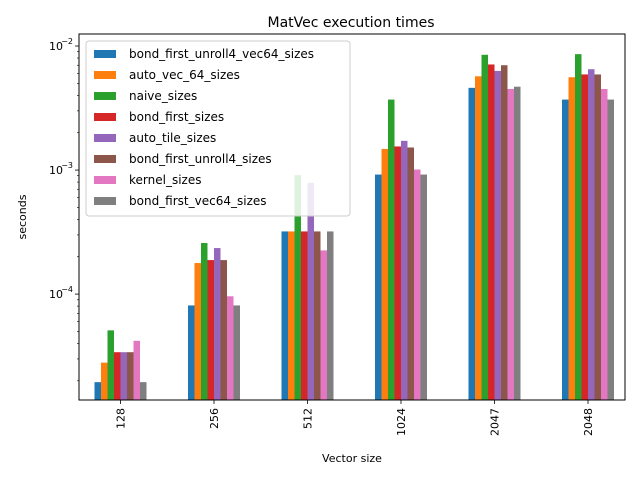 The image size is (640, 480). Describe the element at coordinates (478, 238) in the screenshot. I see `bar-auto_vec_64_sizes-2047` at that location.